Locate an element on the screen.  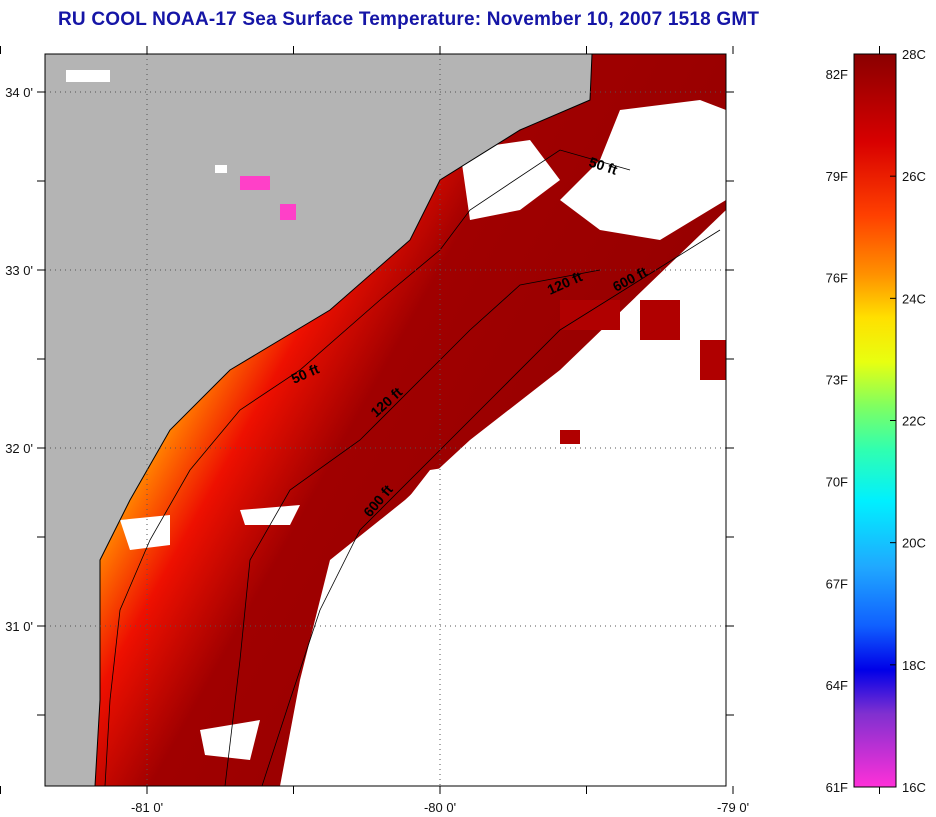
colorbar-fahrenheit-label: 67F is located at coordinates (837, 583).